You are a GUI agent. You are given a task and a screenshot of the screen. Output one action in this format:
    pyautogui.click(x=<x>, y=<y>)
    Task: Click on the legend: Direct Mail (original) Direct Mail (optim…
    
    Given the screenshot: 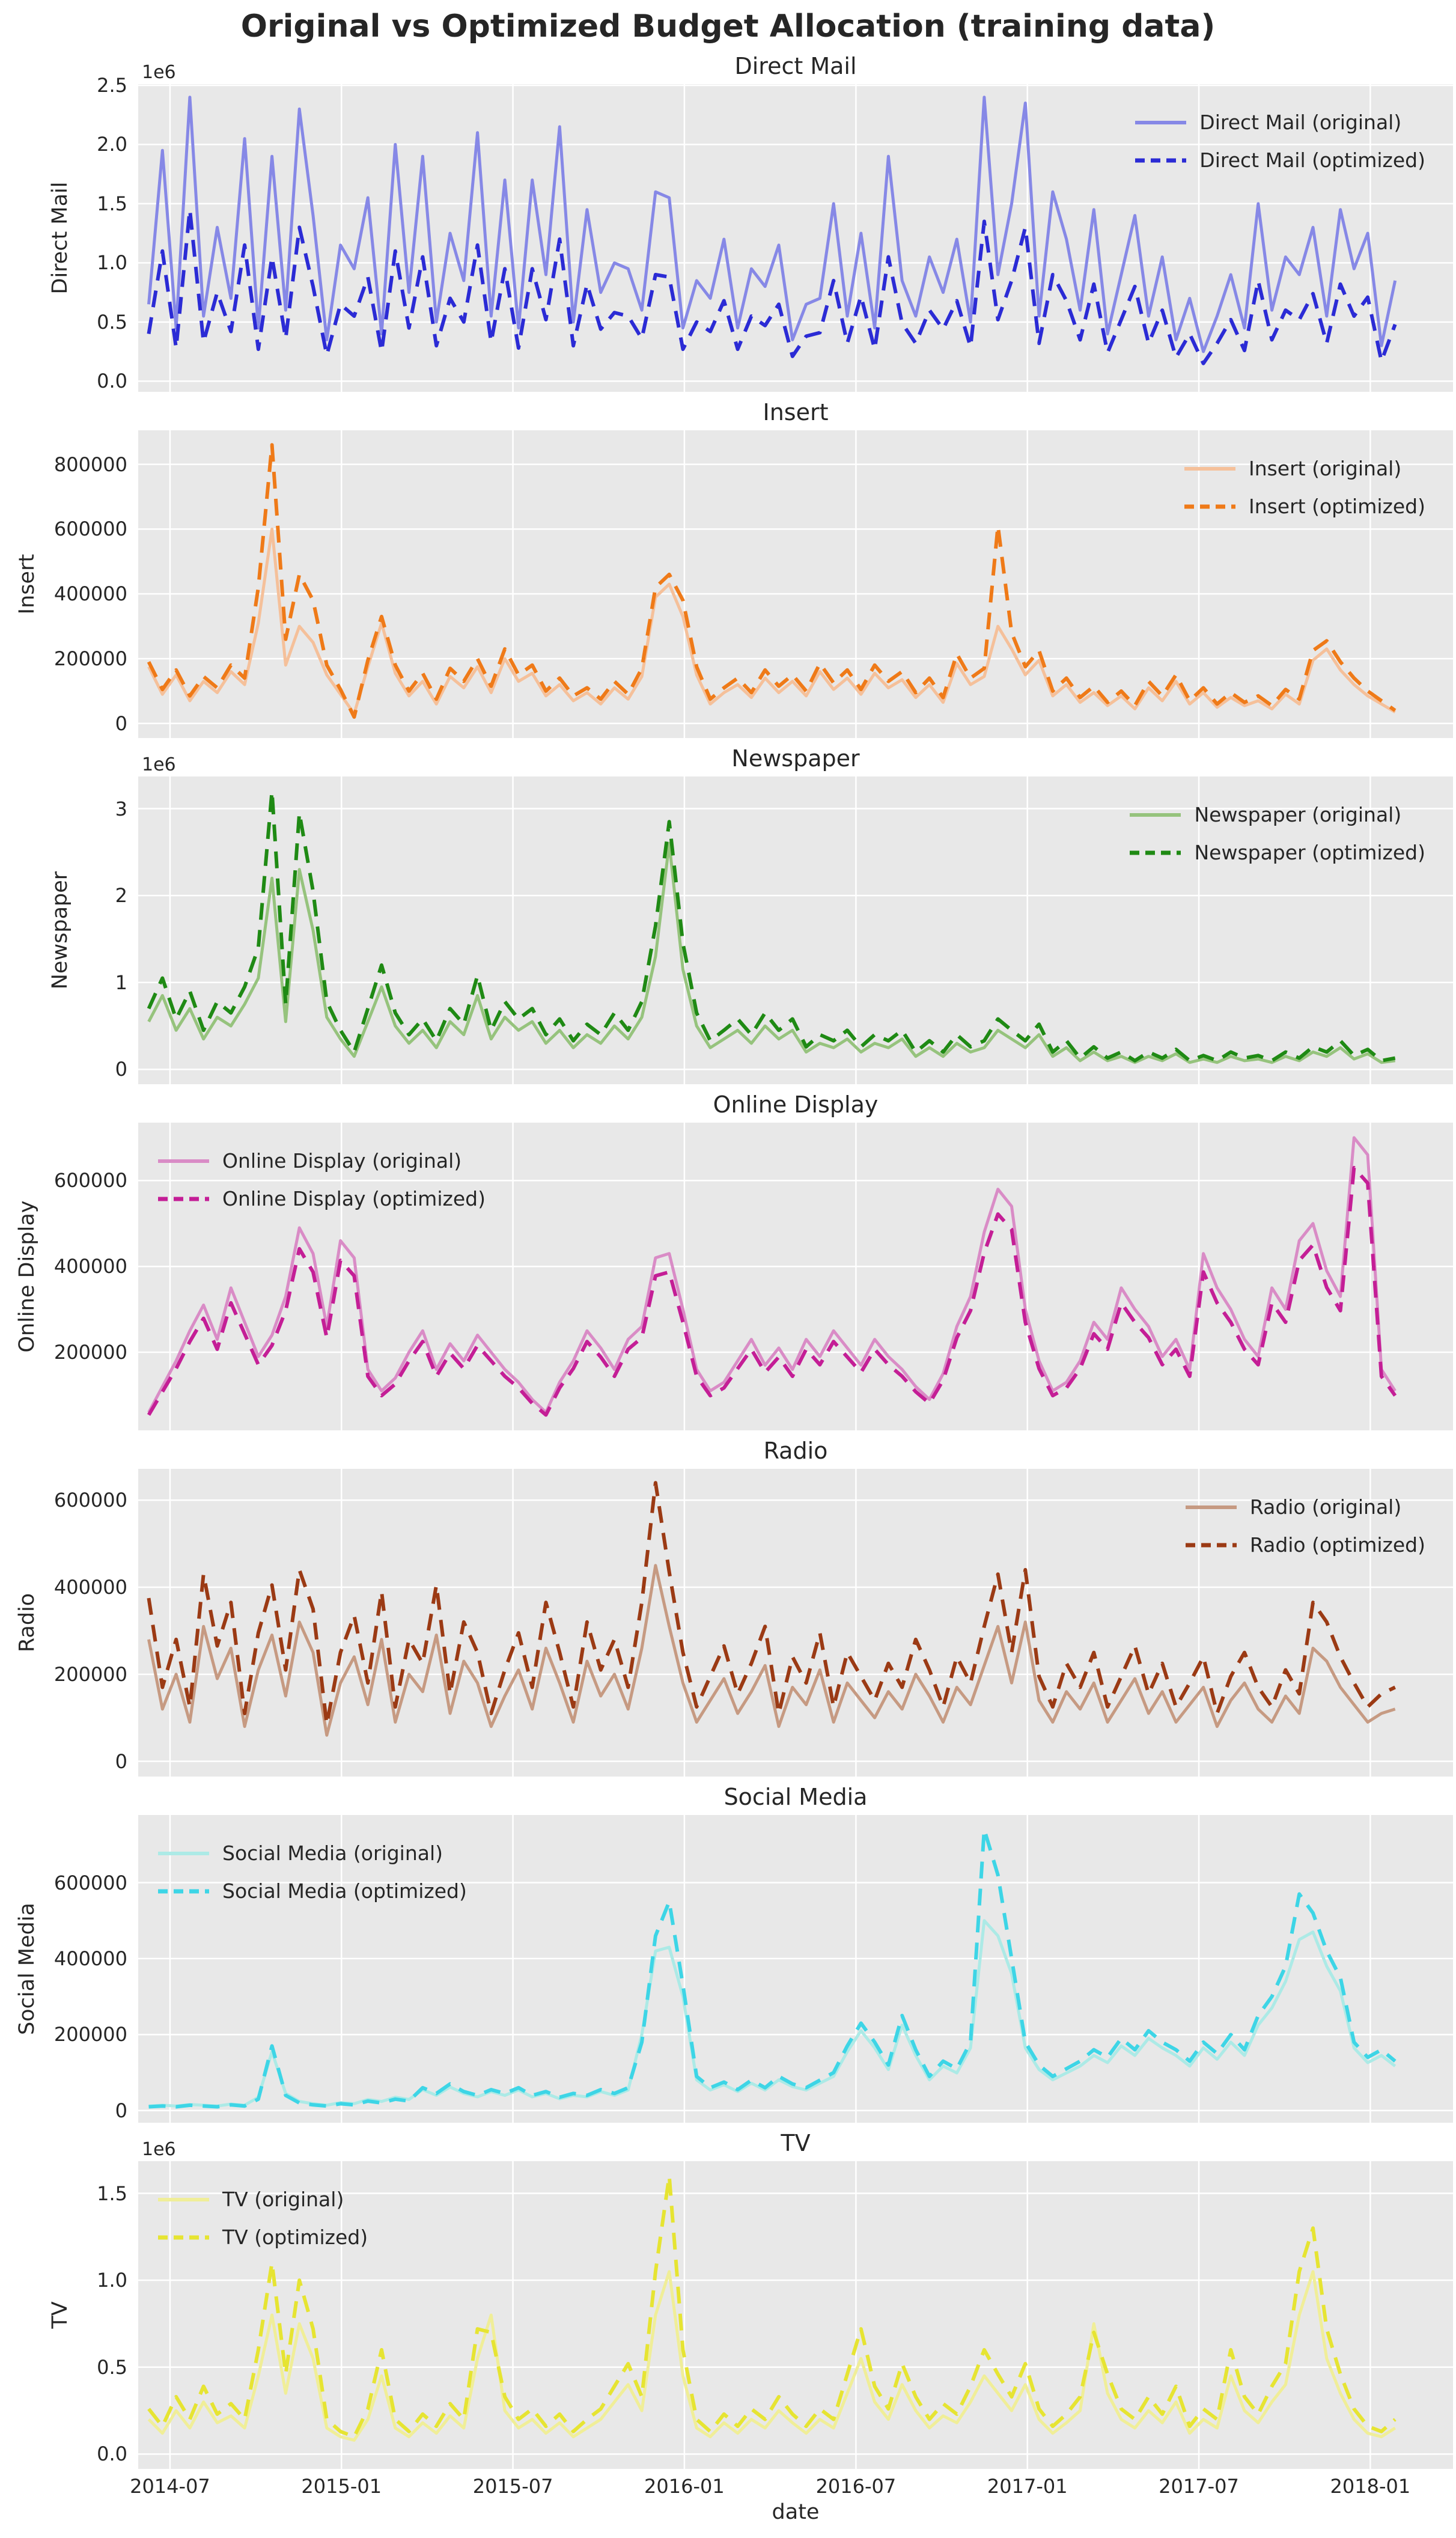 What is the action you would take?
    pyautogui.click(x=1280, y=148)
    